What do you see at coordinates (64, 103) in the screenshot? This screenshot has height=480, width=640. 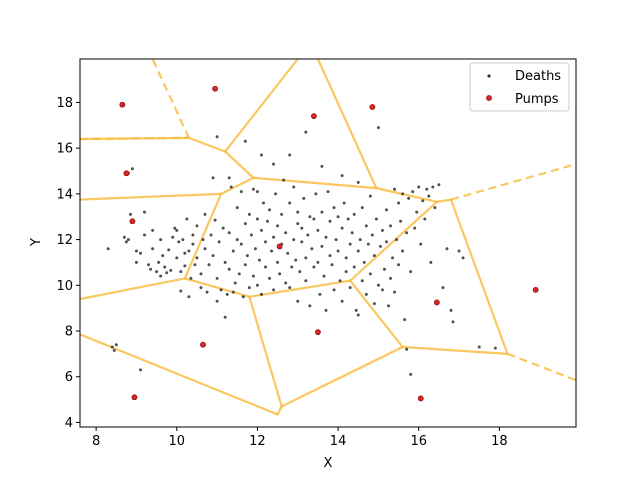 I see `y-tick-label: 18` at bounding box center [64, 103].